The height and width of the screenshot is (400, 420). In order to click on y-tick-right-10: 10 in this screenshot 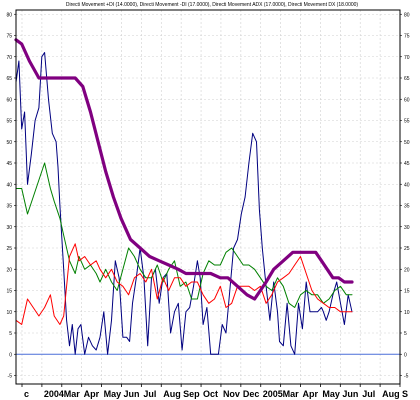, I will do `click(407, 313)`.